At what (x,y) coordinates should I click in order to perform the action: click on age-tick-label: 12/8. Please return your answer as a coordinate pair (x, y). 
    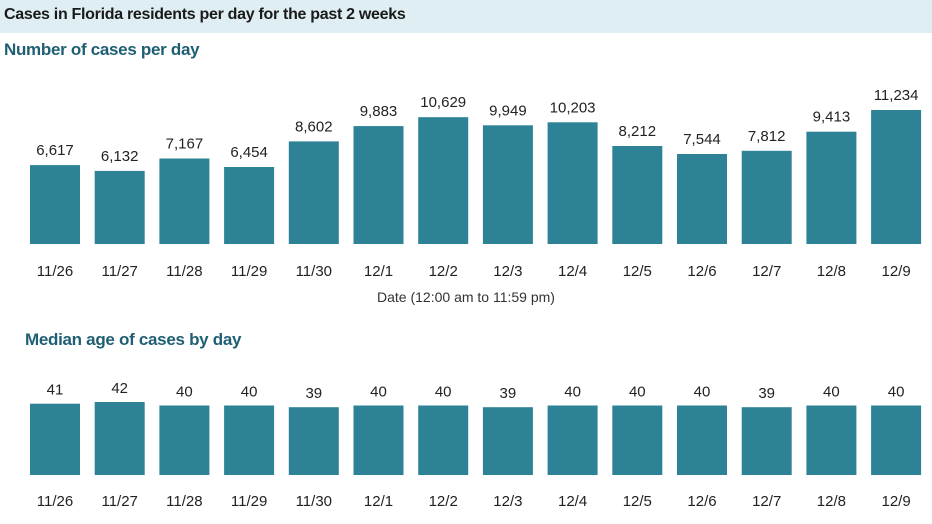
    Looking at the image, I should click on (831, 501).